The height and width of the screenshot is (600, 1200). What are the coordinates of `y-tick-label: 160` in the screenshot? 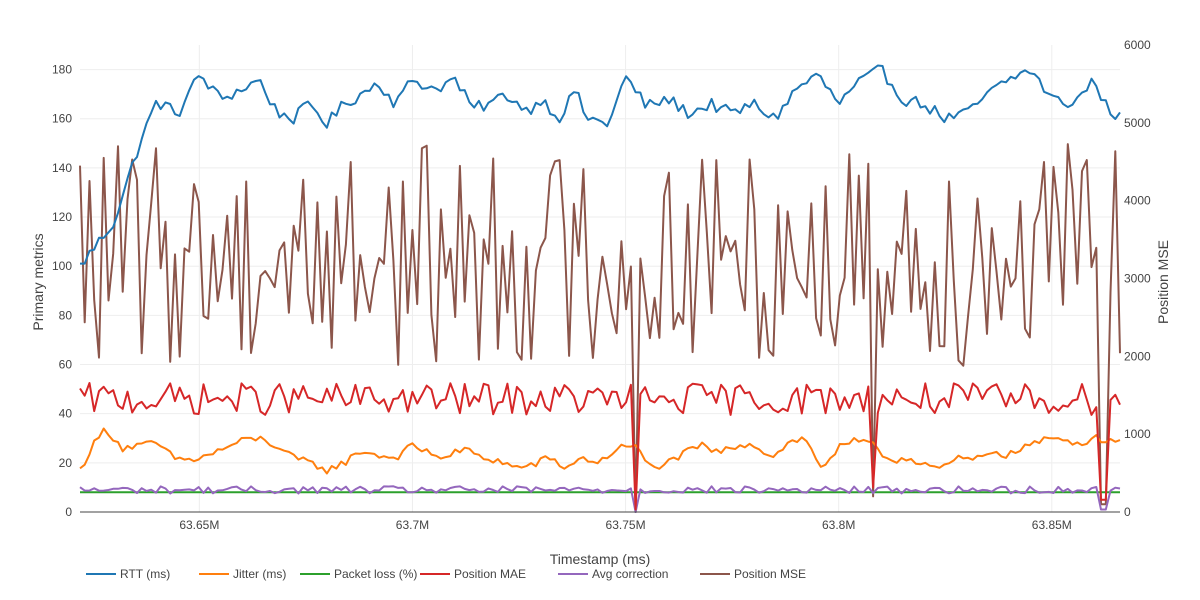 It's located at (62, 119).